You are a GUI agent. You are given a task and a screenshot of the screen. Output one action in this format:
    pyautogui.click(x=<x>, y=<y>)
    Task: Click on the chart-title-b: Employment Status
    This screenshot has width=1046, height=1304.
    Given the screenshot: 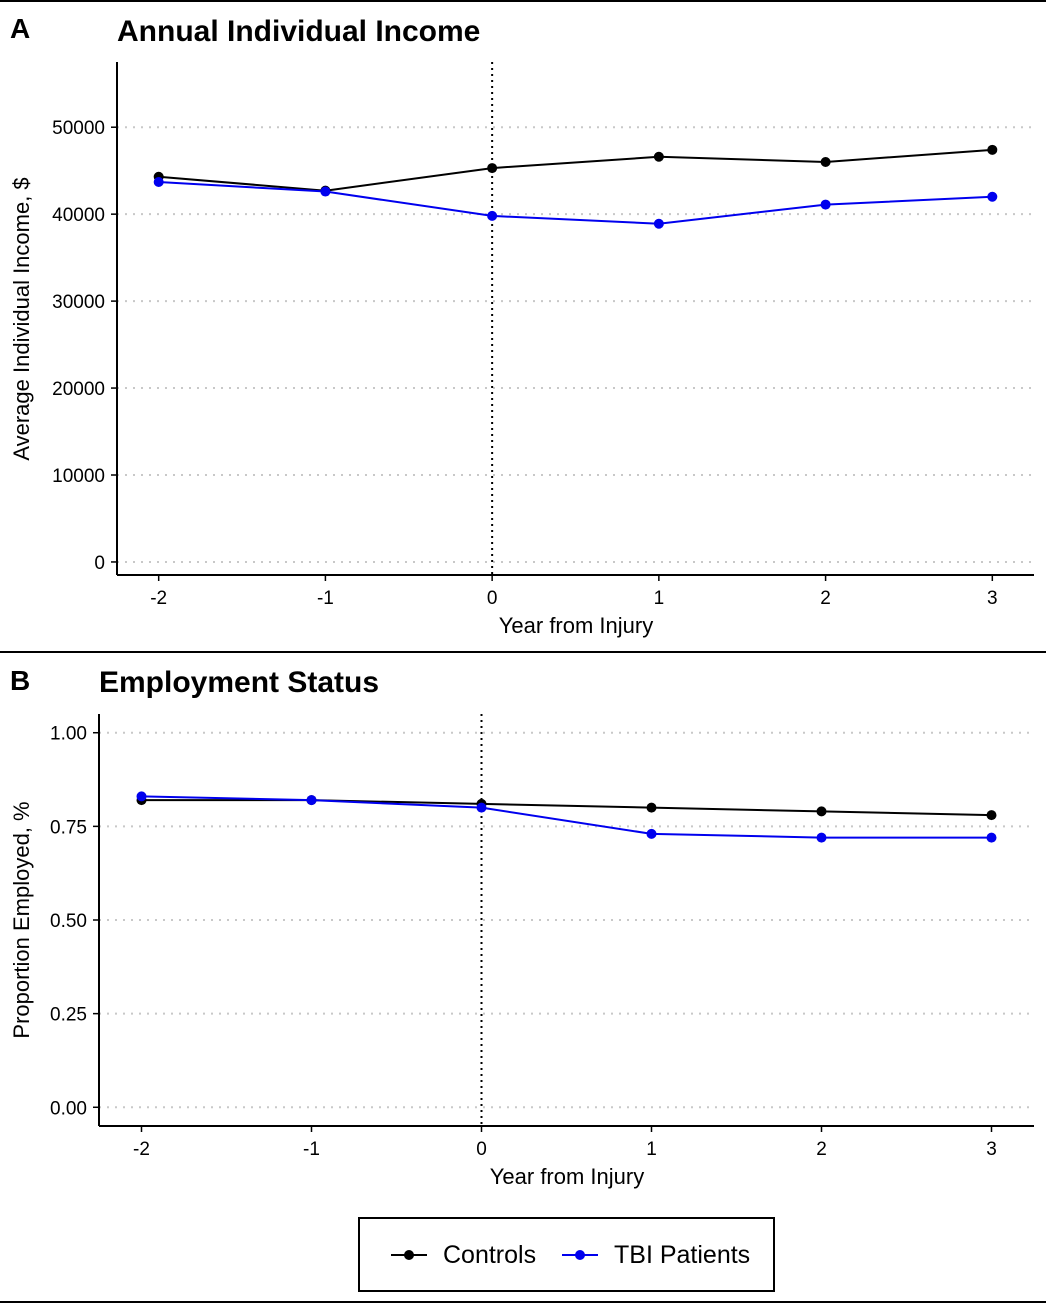 What is the action you would take?
    pyautogui.click(x=239, y=682)
    